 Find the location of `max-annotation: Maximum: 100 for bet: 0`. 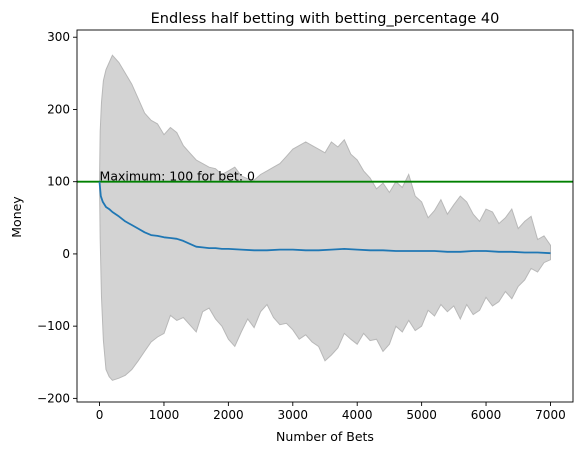

max-annotation: Maximum: 100 for bet: 0 is located at coordinates (177, 176).